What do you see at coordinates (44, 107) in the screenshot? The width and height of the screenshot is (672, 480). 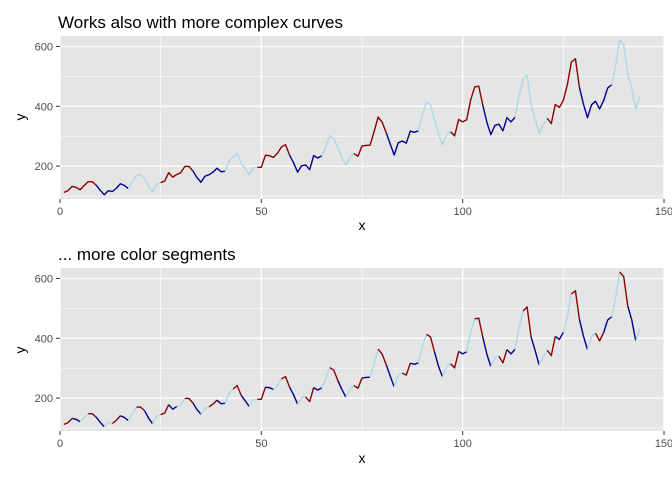 I see `y-tick-label: 400` at bounding box center [44, 107].